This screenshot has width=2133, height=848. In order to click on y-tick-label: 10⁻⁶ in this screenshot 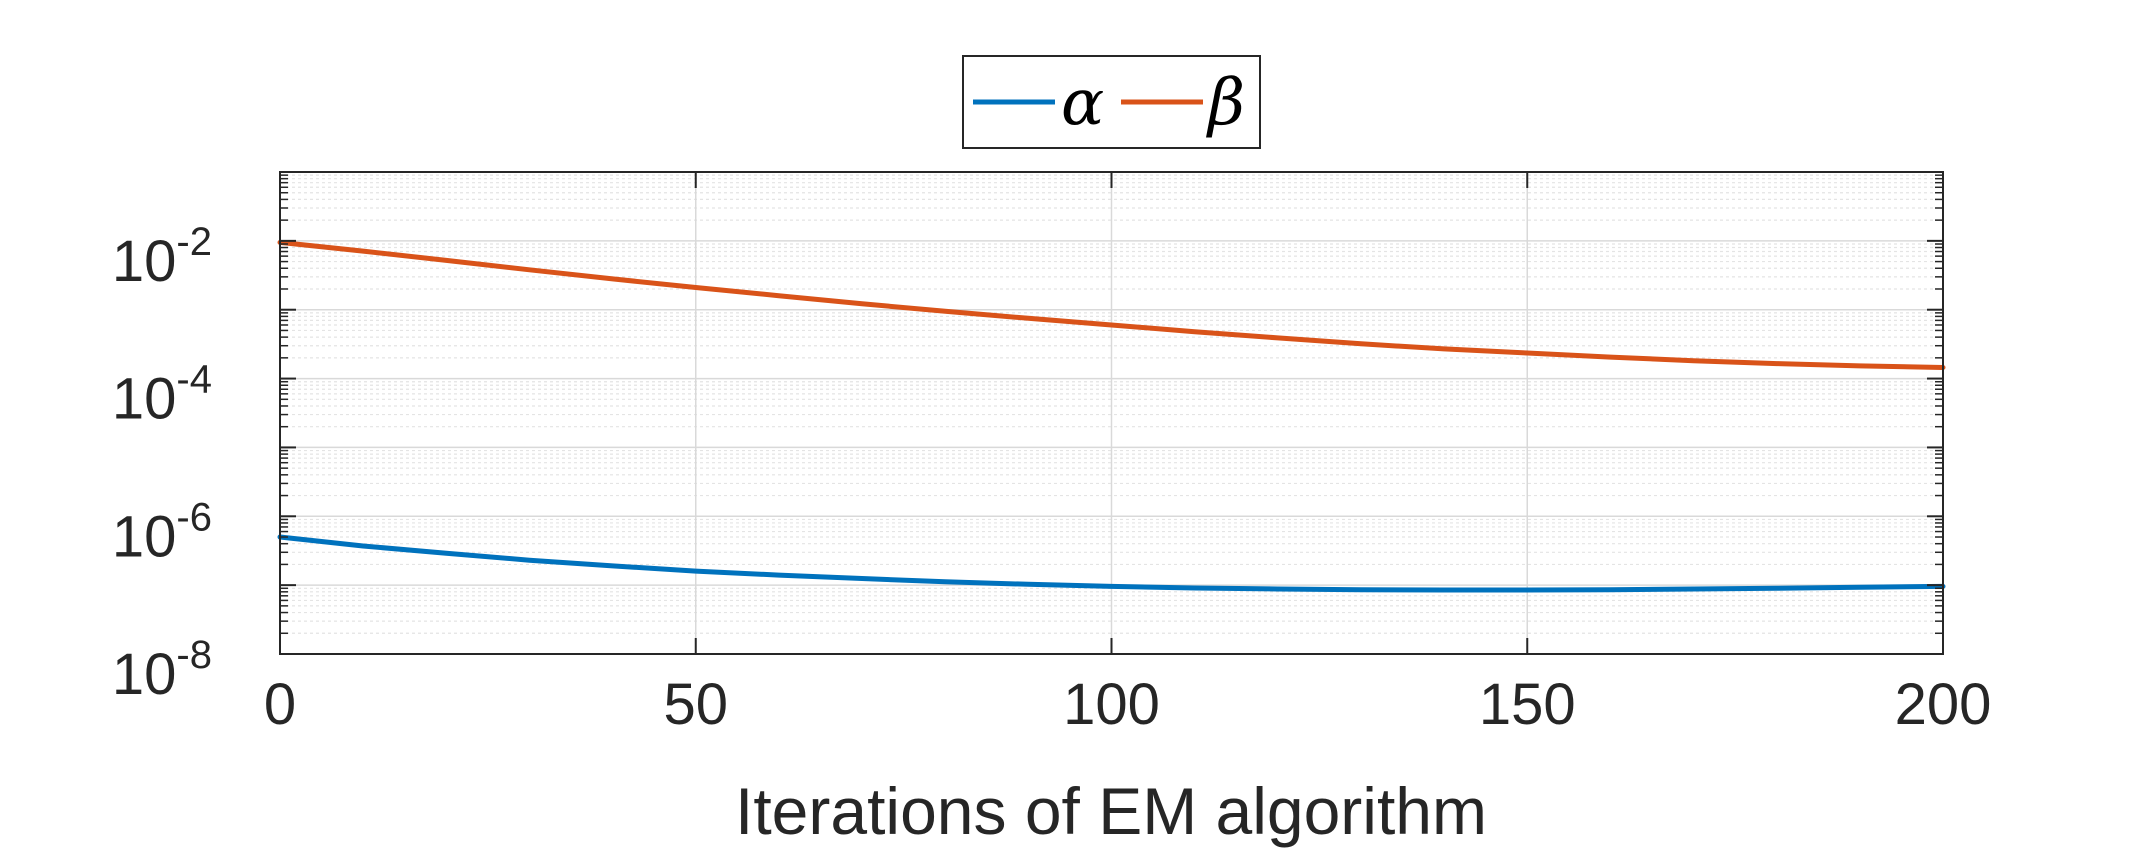, I will do `click(162, 532)`.